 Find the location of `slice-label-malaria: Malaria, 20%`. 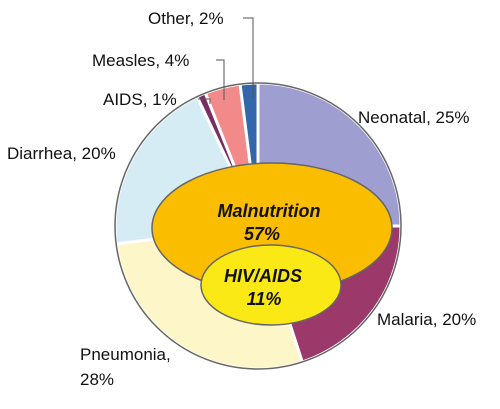

slice-label-malaria: Malaria, 20% is located at coordinates (426, 319).